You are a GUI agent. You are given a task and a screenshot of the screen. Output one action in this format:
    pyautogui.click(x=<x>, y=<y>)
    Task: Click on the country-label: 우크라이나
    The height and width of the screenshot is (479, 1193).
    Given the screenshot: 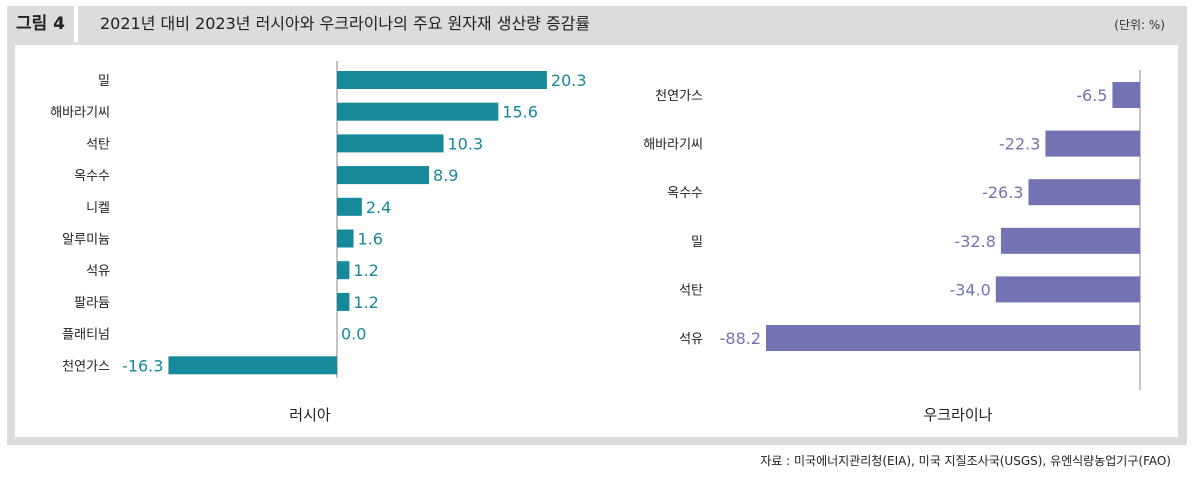 What is the action you would take?
    pyautogui.click(x=957, y=415)
    